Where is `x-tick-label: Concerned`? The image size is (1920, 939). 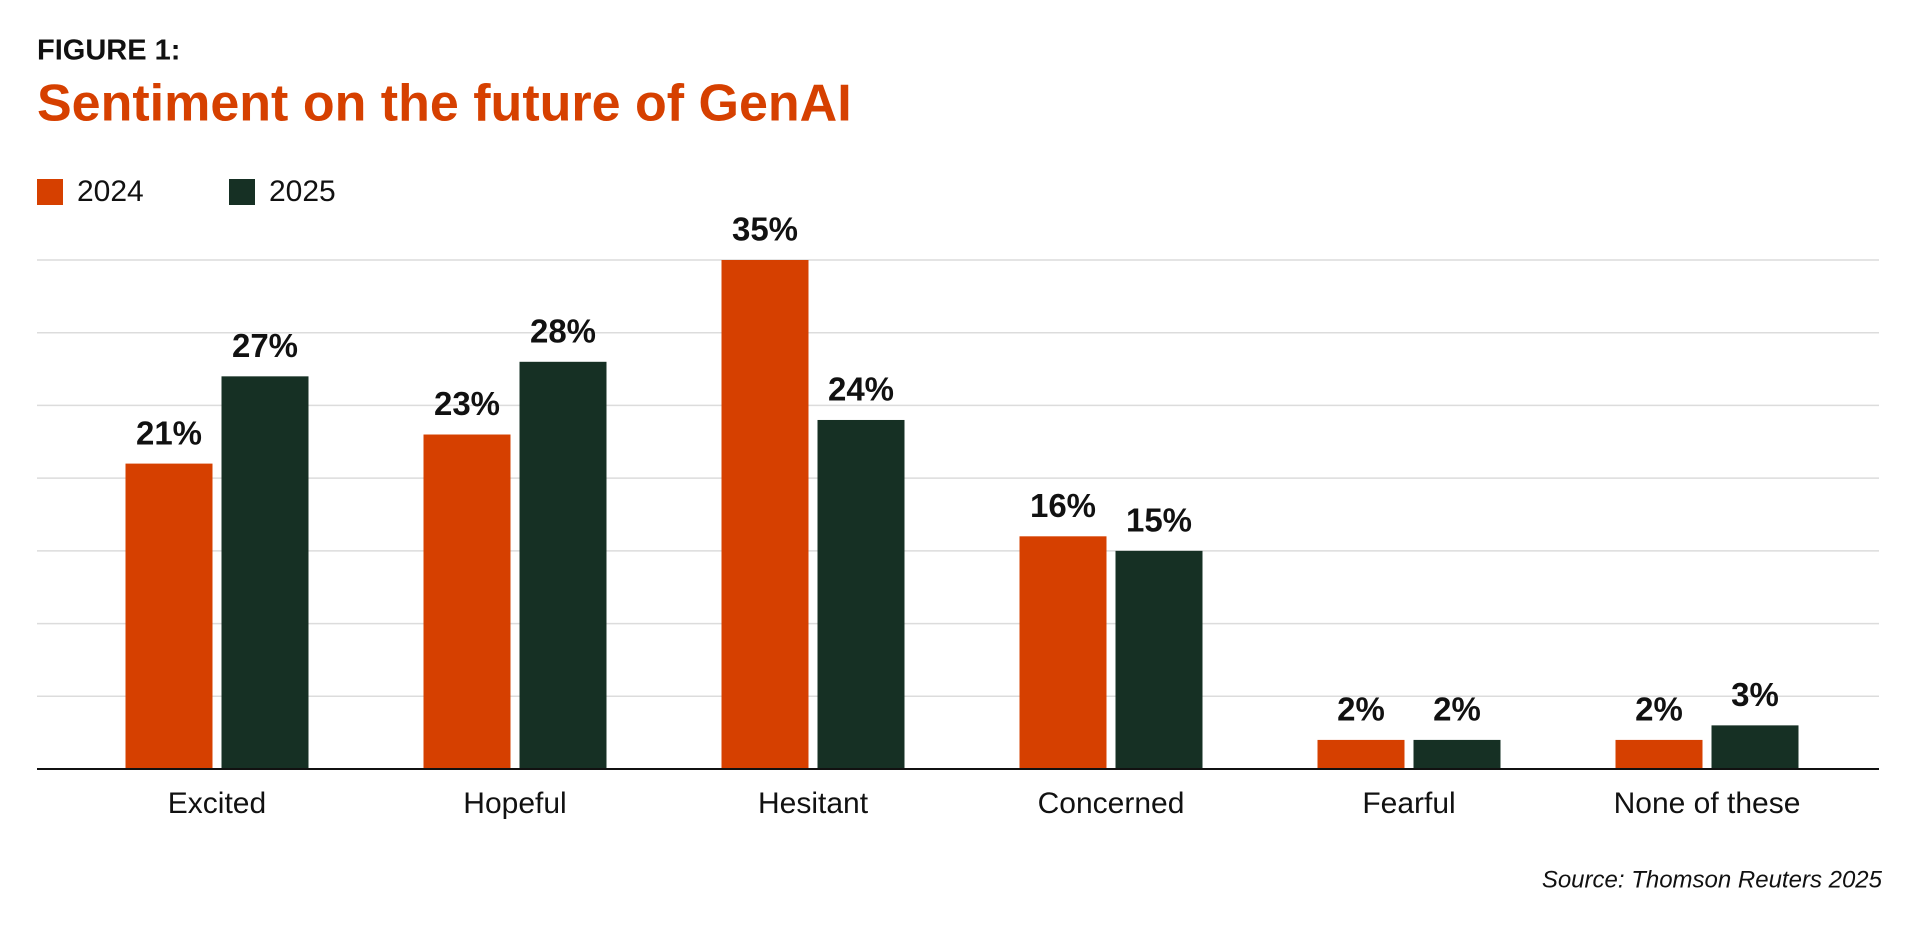
x-tick-label: Concerned is located at coordinates (1111, 803).